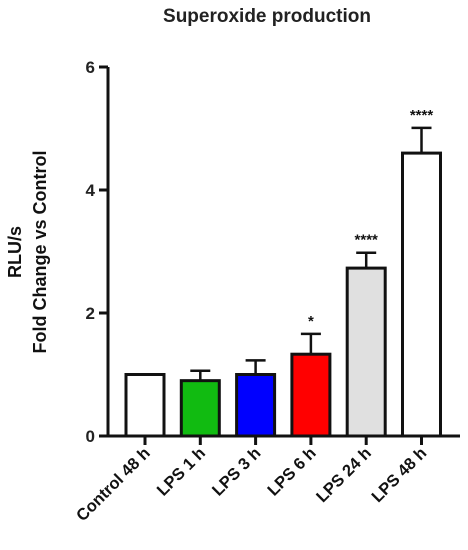  I want to click on y-axis-label-line1: RLU/s, so click(15, 252).